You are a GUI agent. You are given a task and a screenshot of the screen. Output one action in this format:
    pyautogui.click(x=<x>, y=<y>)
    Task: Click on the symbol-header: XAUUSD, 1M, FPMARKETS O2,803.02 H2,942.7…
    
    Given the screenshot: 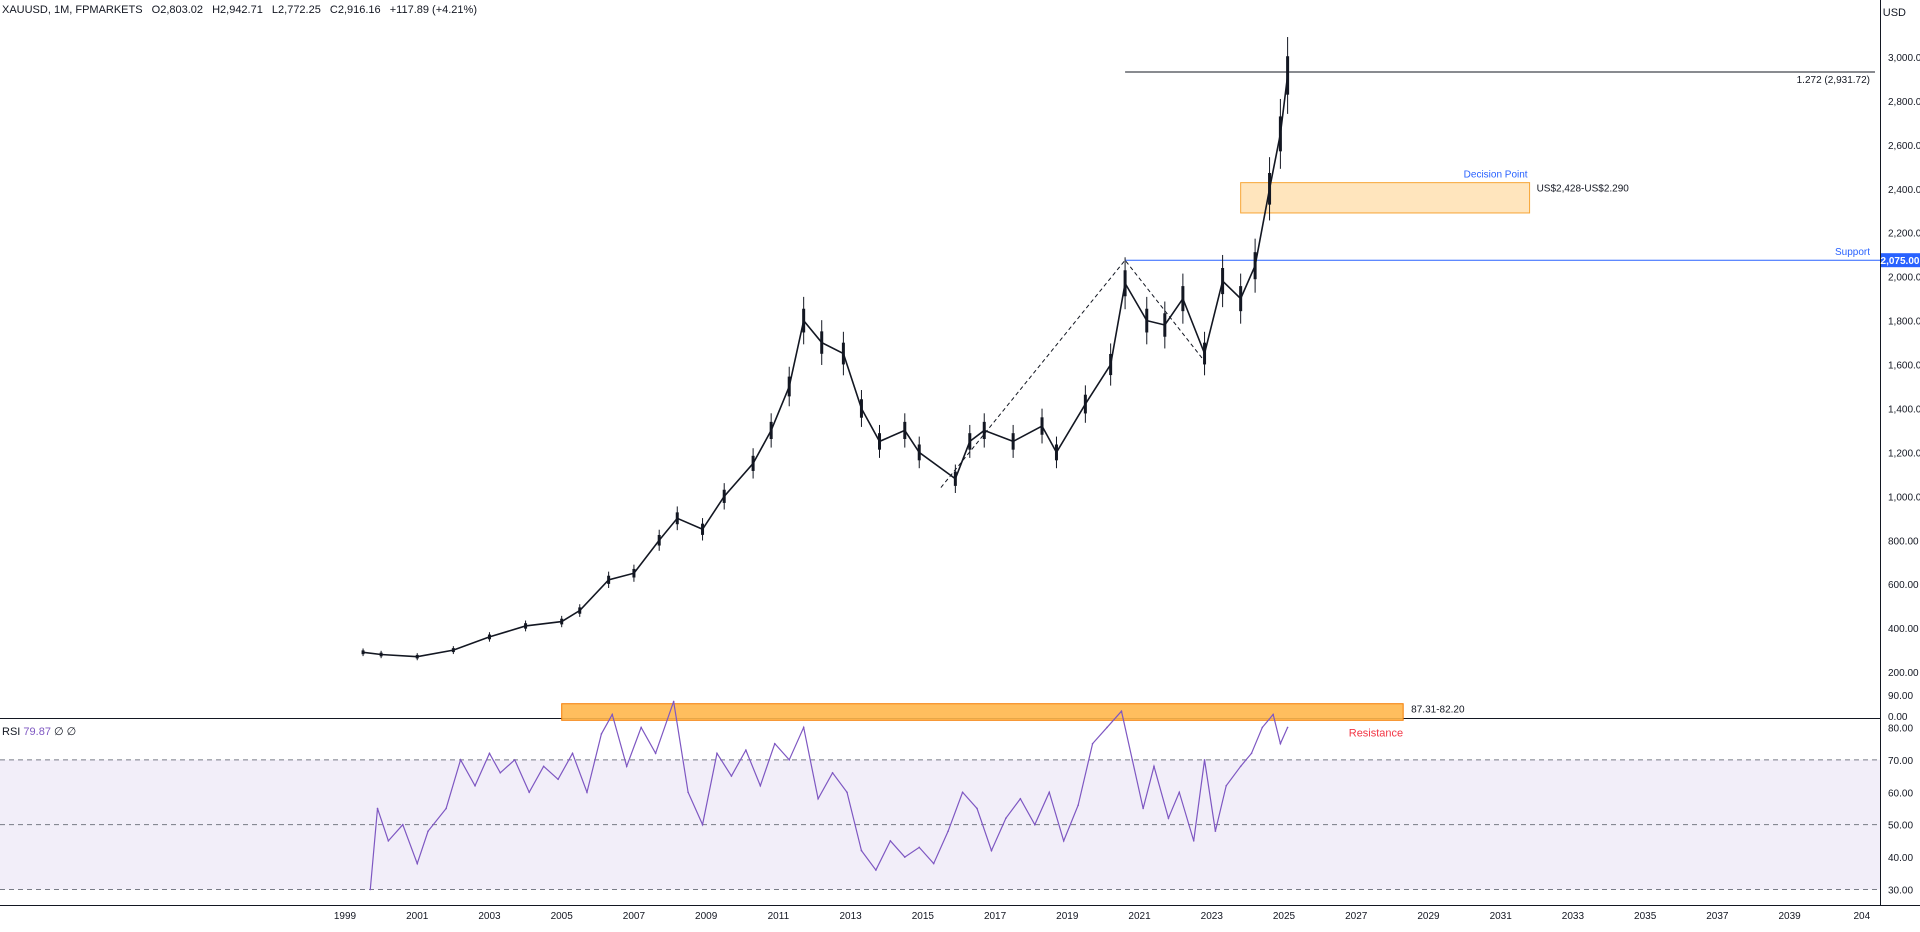 What is the action you would take?
    pyautogui.click(x=242, y=10)
    